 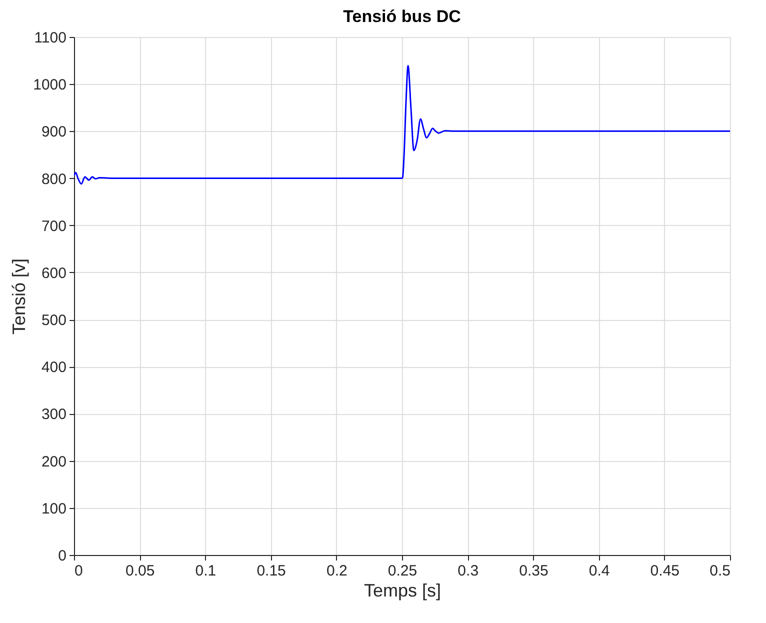 What do you see at coordinates (53, 415) in the screenshot?
I see `y-tick-label: 300` at bounding box center [53, 415].